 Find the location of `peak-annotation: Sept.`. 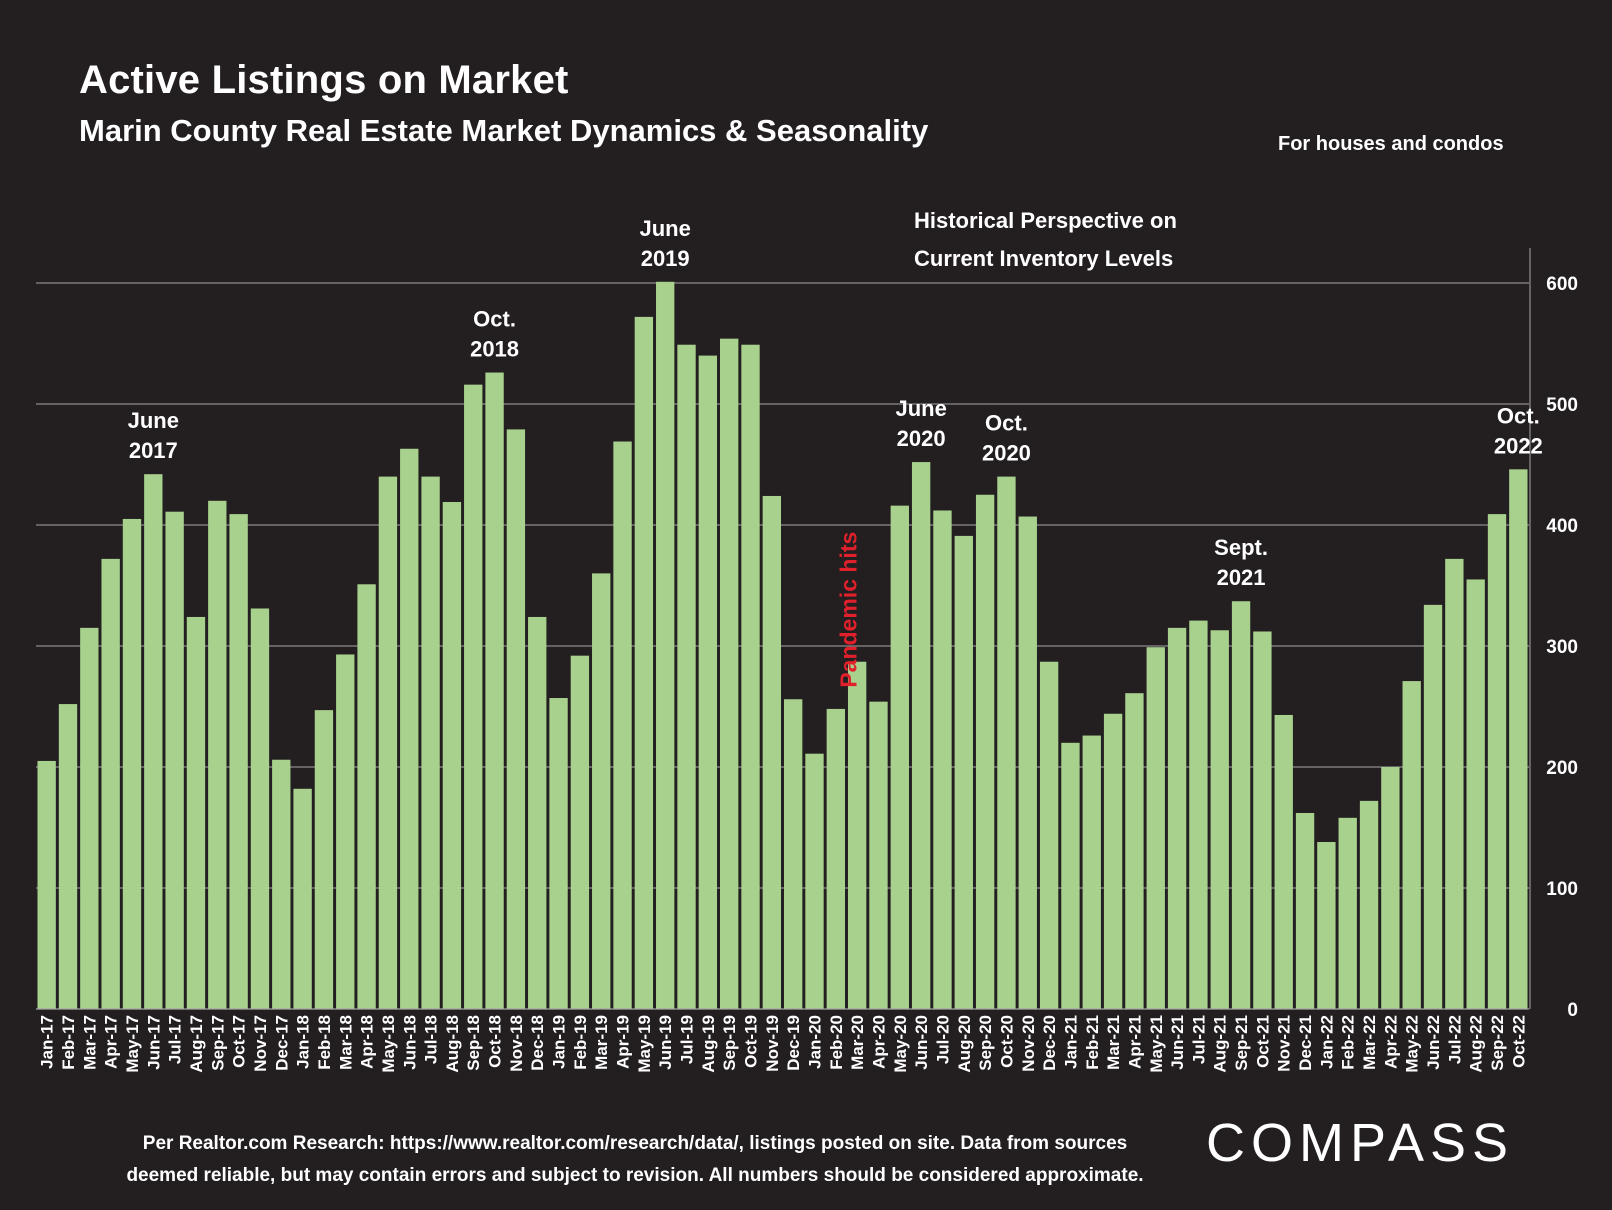

peak-annotation: Sept. is located at coordinates (1241, 547).